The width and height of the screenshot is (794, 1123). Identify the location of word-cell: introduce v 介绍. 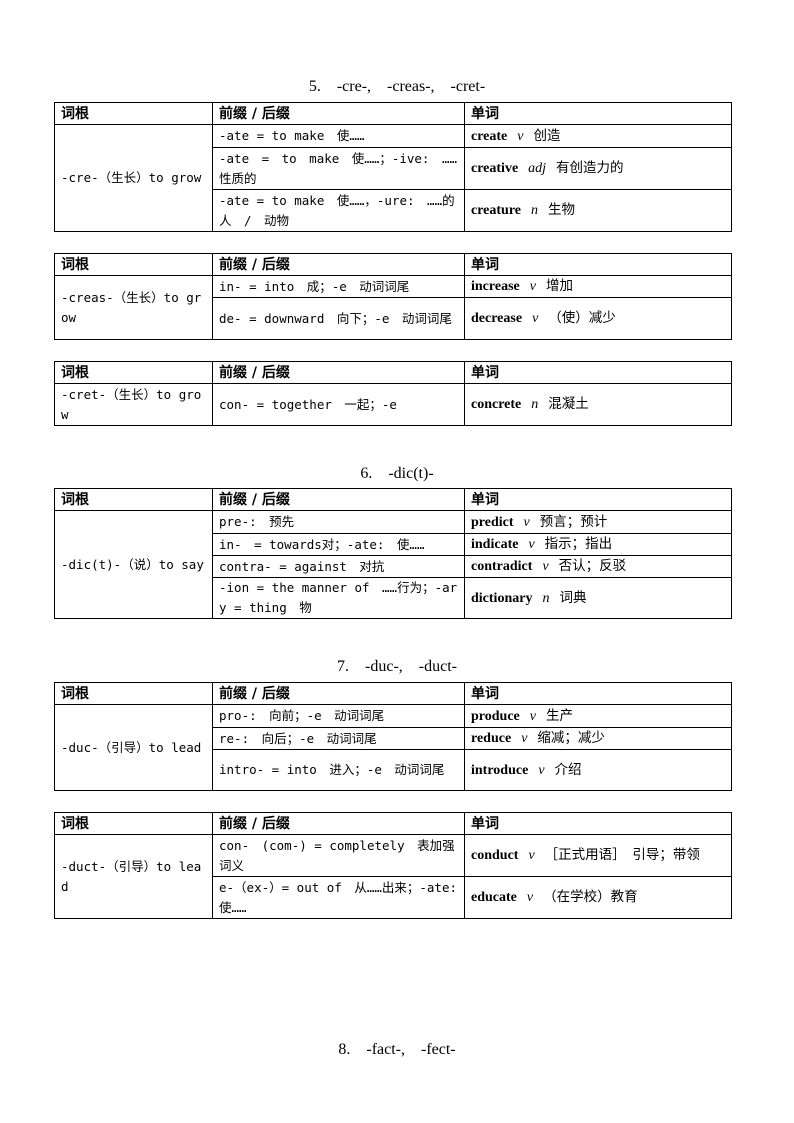
(598, 770).